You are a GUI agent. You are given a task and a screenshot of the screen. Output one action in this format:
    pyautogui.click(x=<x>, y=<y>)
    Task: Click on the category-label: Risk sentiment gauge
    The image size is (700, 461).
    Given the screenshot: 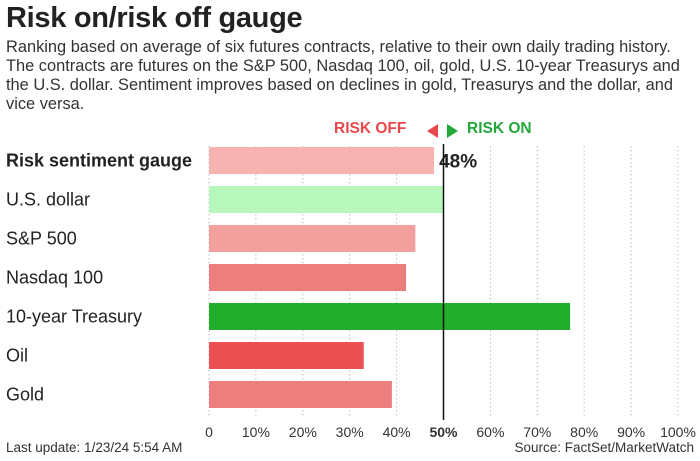 What is the action you would take?
    pyautogui.click(x=99, y=161)
    